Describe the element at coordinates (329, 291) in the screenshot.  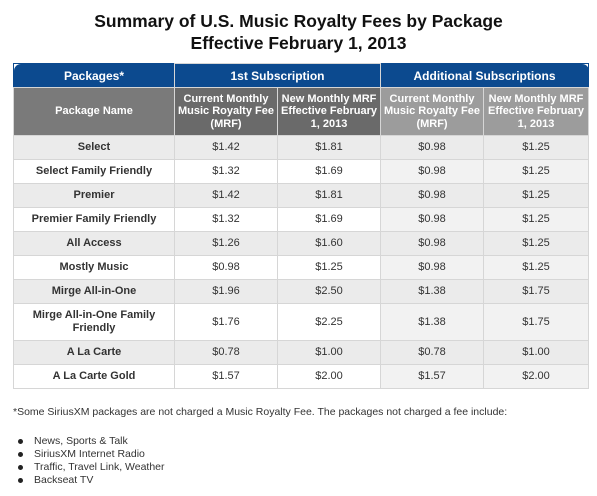
I see `first-new-mrf-cell: $2.50` at that location.